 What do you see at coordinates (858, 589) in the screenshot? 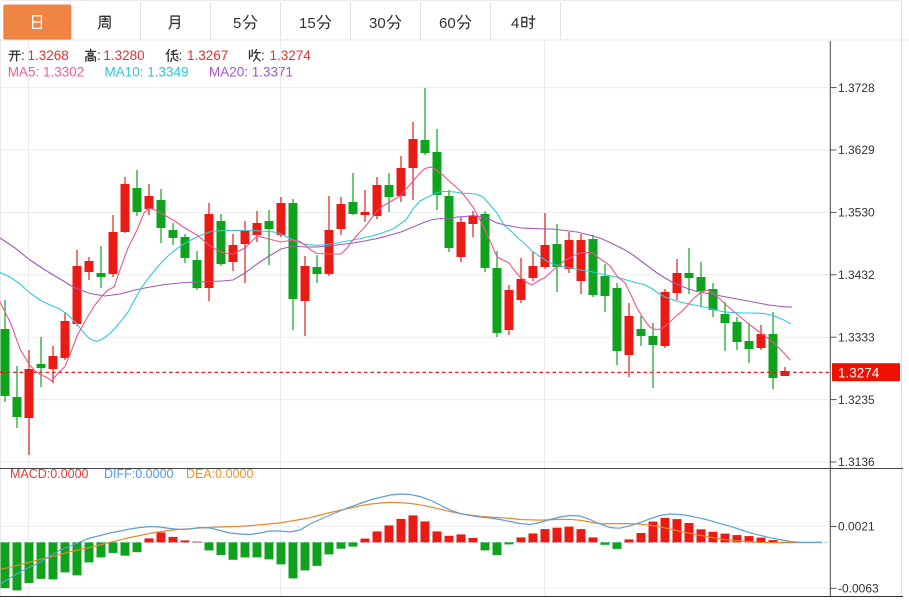
I see `svg-text: -0.0063` at bounding box center [858, 589].